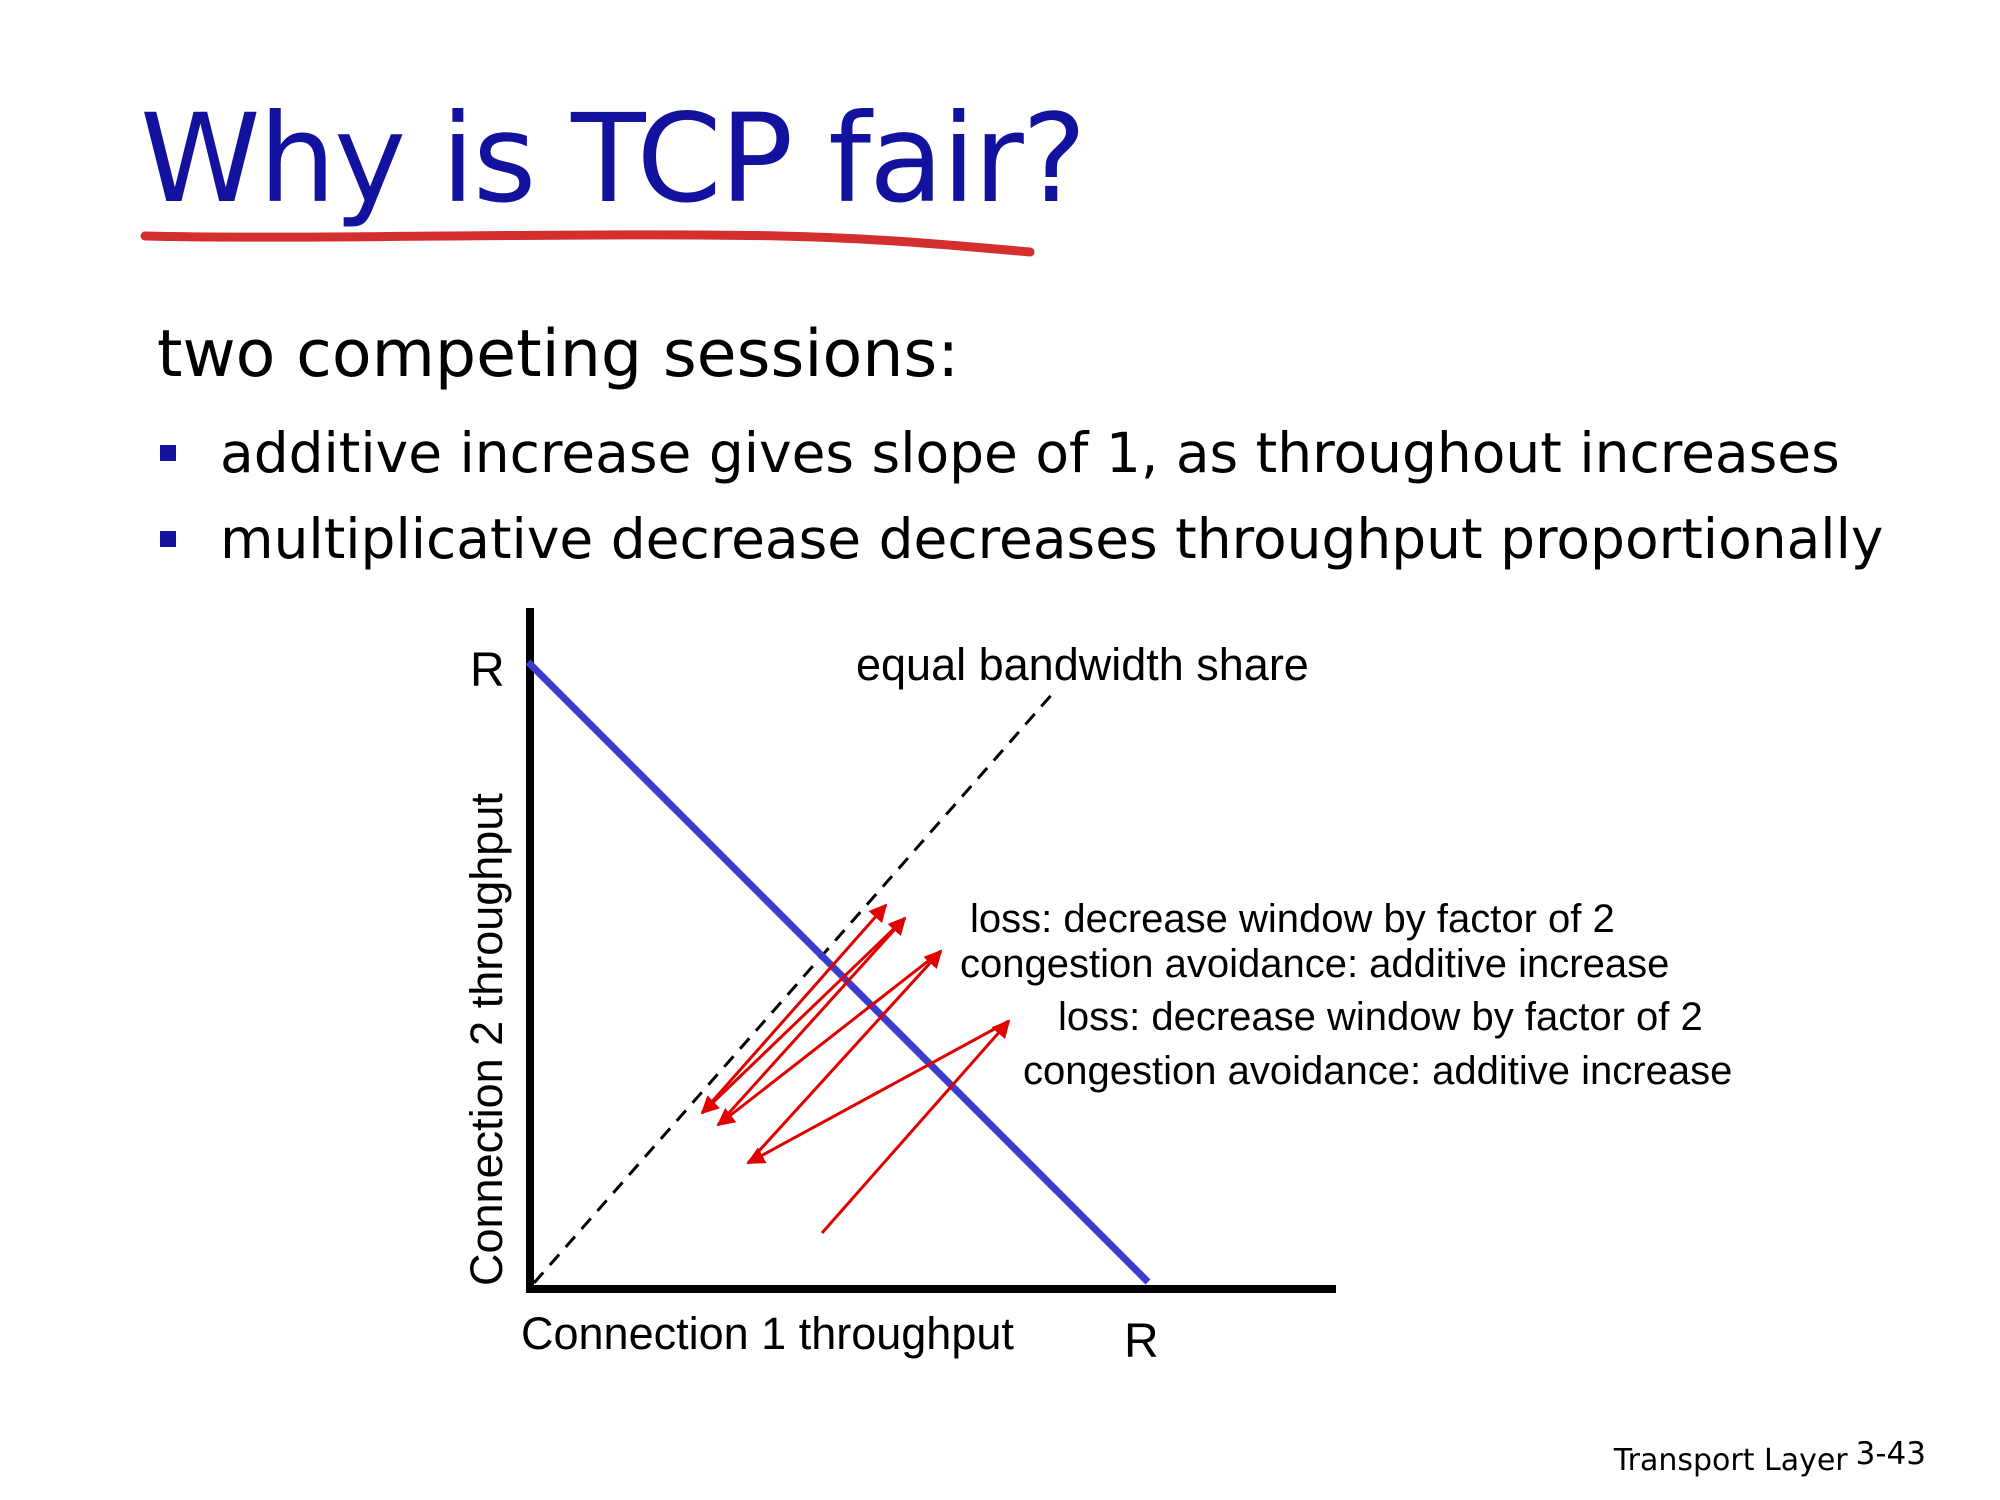 Image resolution: width=2000 pixels, height=1500 pixels. What do you see at coordinates (1380, 1017) in the screenshot?
I see `annotation-loss-2: loss: decrease window by factor of 2` at bounding box center [1380, 1017].